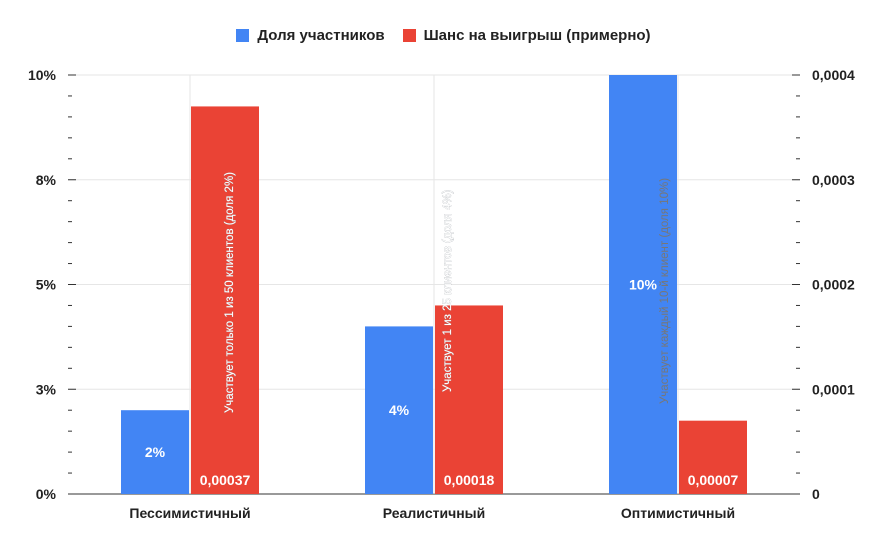 The height and width of the screenshot is (549, 887). I want to click on bar-chance-label: 0,00018, so click(469, 480).